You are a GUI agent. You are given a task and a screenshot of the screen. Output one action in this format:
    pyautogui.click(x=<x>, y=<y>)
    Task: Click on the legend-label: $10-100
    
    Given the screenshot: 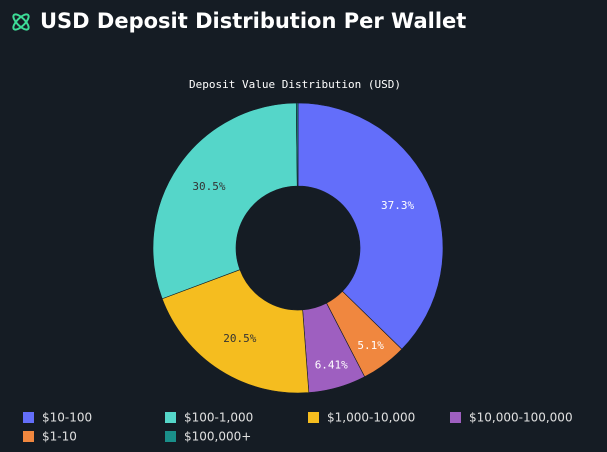 What is the action you would take?
    pyautogui.click(x=67, y=418)
    